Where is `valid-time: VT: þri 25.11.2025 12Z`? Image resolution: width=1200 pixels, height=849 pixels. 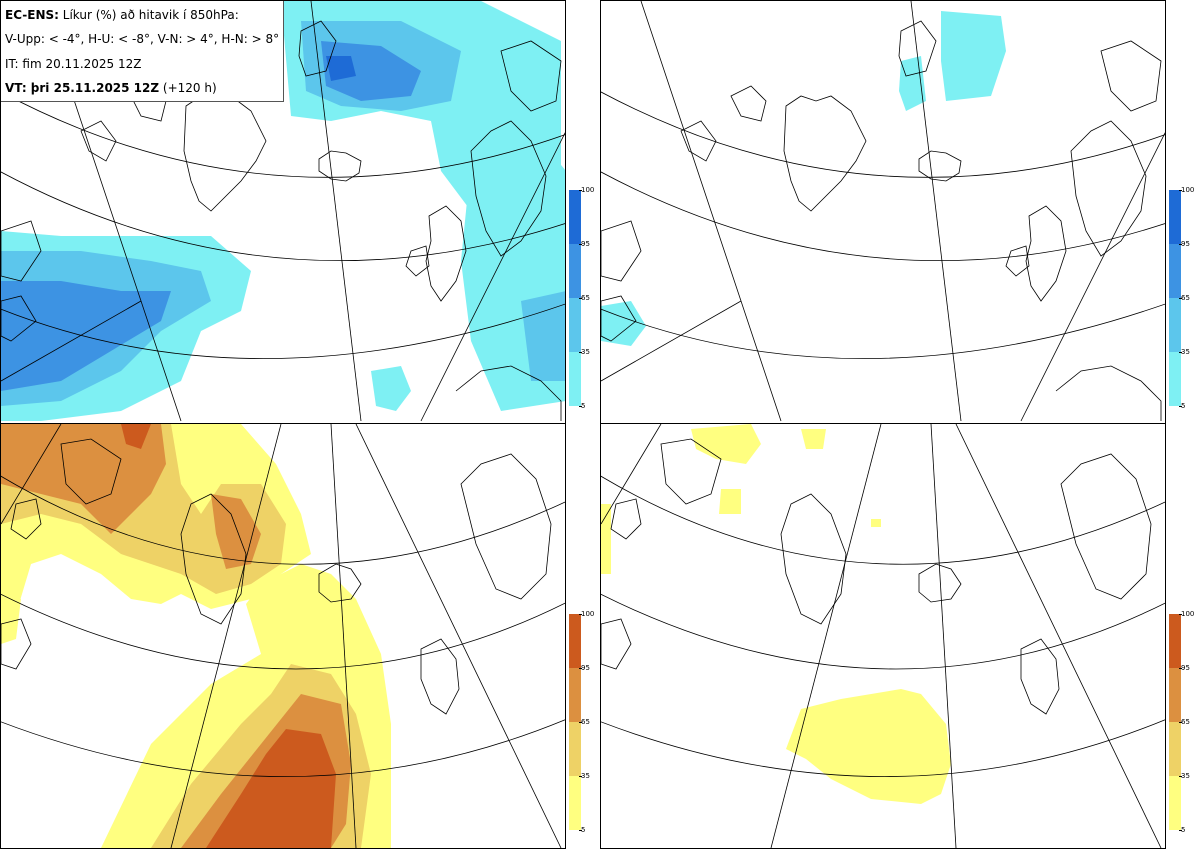 valid-time: VT: þri 25.11.2025 12Z is located at coordinates (82, 88).